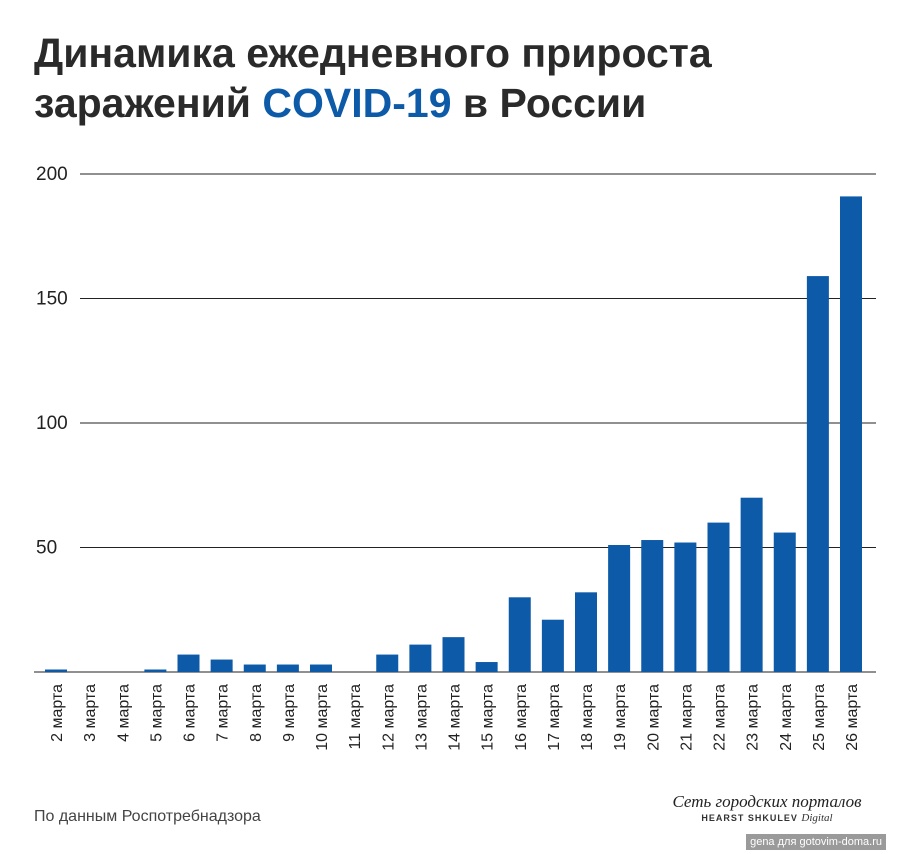 Image resolution: width=900 pixels, height=854 pixels. What do you see at coordinates (852, 717) in the screenshot?
I see `x-tick-label: 26 марта` at bounding box center [852, 717].